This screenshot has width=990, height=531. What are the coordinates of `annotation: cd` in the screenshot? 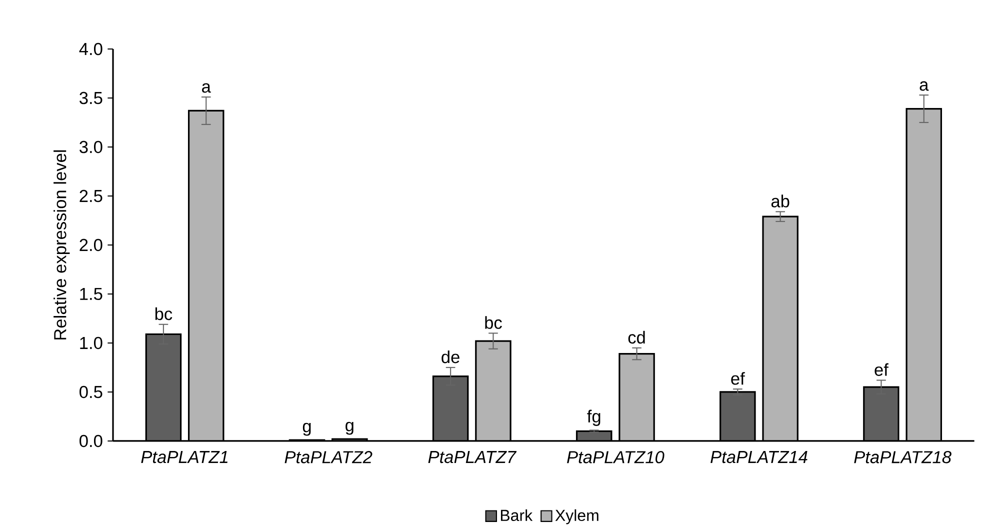 It's located at (636, 337).